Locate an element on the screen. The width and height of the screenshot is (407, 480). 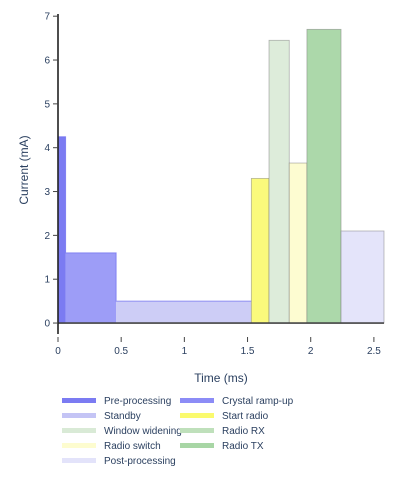
legend-item-radio-switch: Radio switch is located at coordinates (111, 446).